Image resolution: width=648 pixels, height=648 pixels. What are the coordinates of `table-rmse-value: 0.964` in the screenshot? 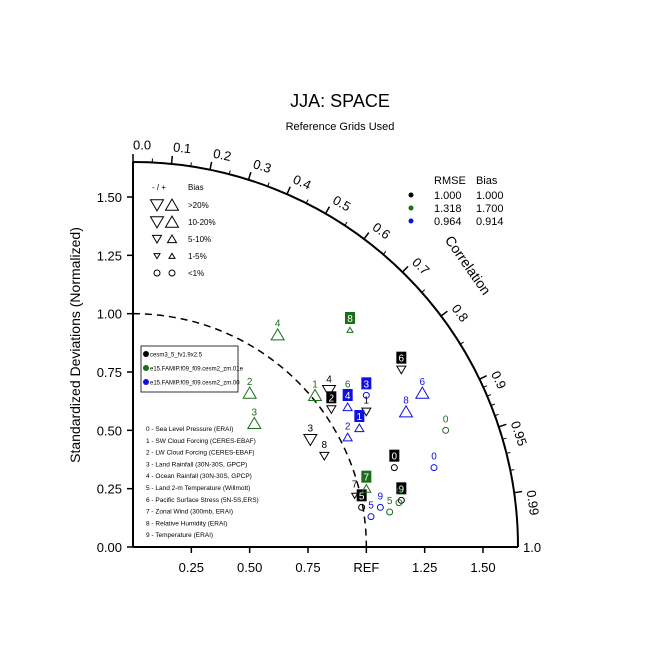 It's located at (448, 222).